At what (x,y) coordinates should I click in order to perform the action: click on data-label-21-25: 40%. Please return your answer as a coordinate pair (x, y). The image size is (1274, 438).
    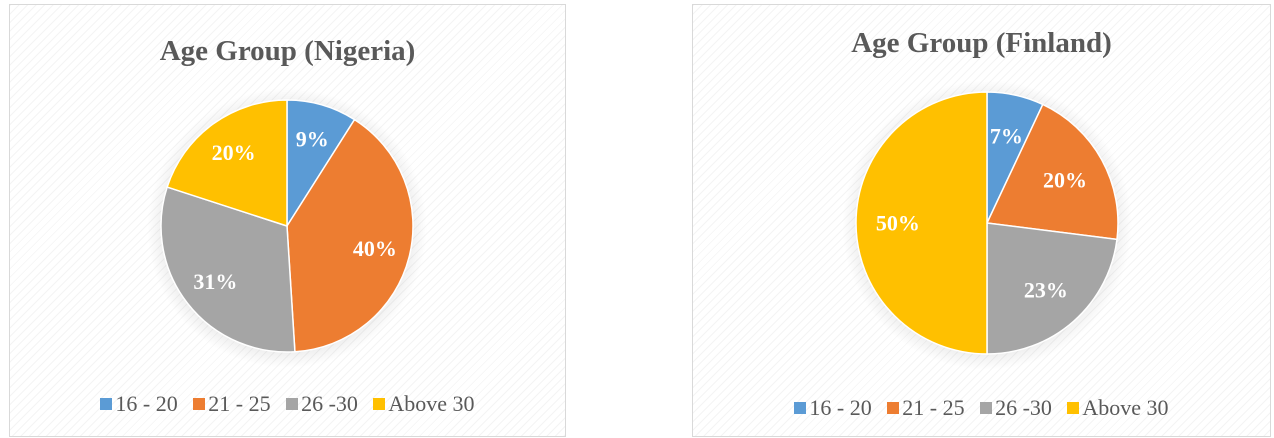
    Looking at the image, I should click on (375, 248).